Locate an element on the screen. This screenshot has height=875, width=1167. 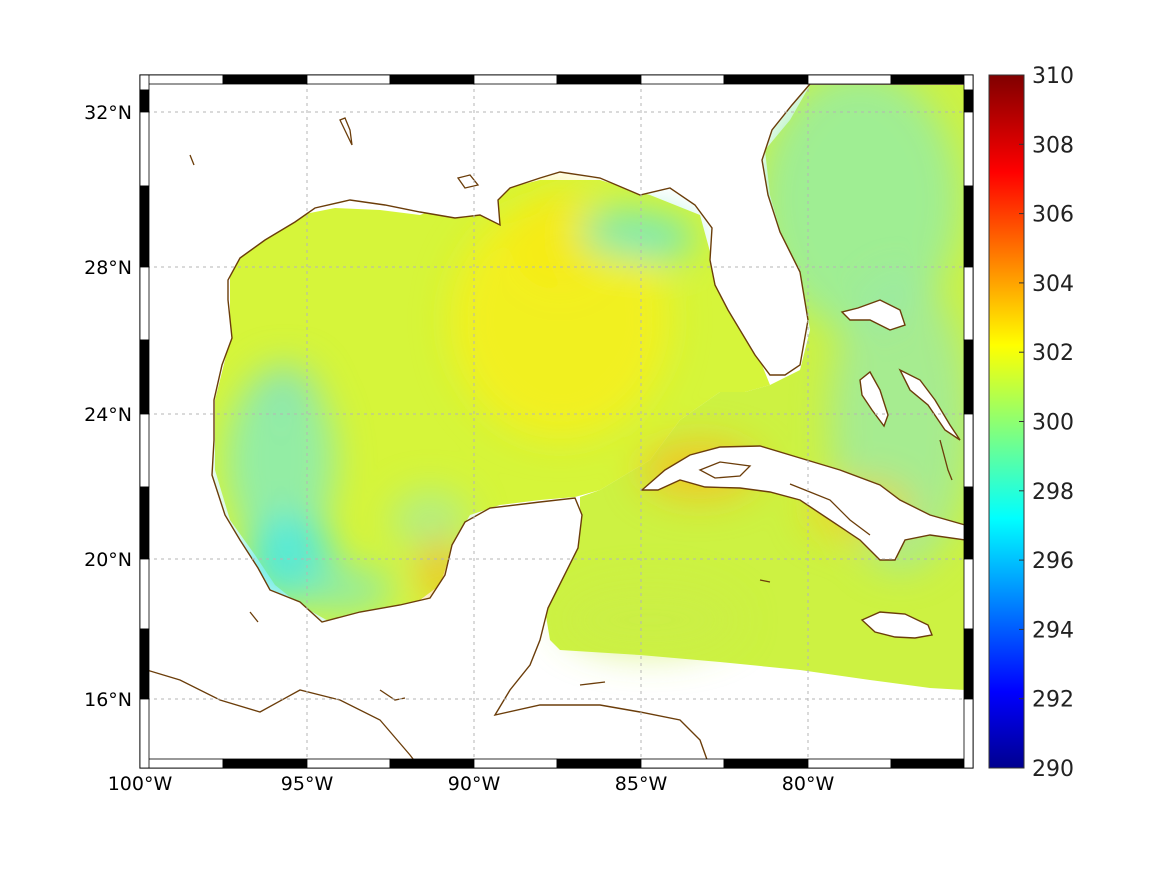
colorbar-tick-label: 304 is located at coordinates (1053, 284).